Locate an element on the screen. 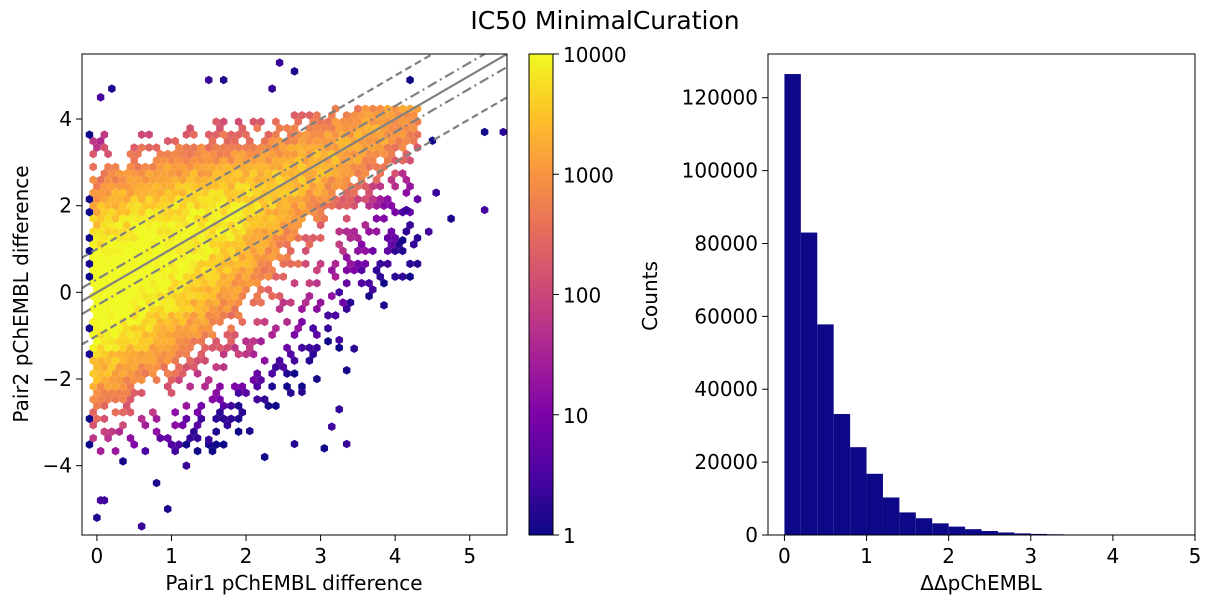  reference-line-dashed is located at coordinates (258, 156).